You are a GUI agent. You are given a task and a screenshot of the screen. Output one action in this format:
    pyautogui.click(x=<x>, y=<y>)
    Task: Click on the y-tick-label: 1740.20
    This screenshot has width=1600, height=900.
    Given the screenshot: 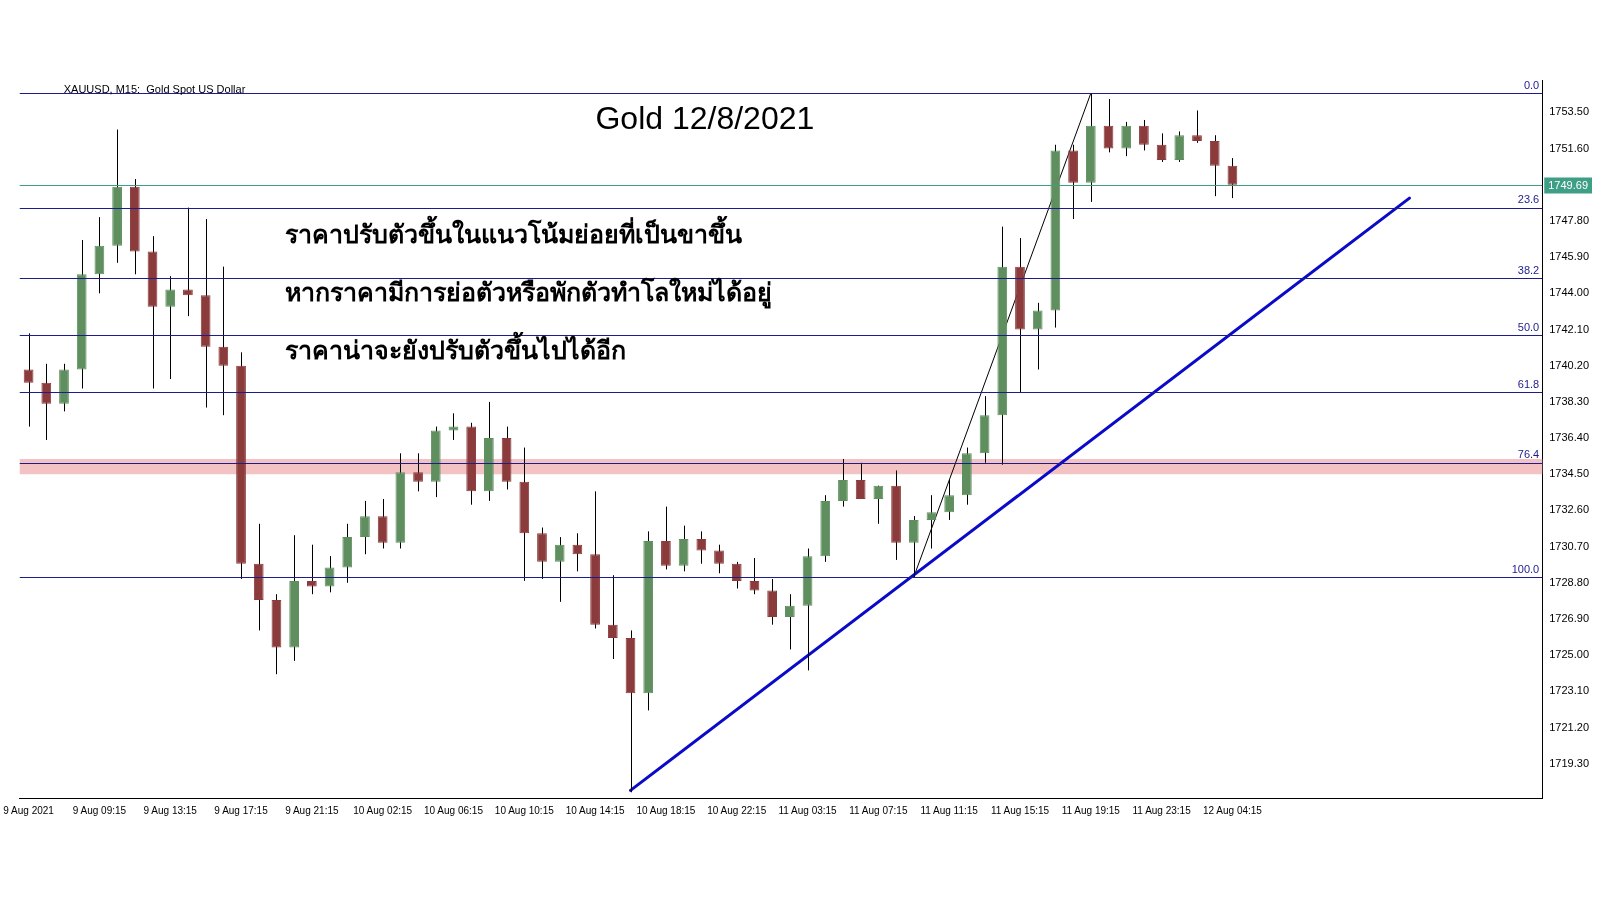 What is the action you would take?
    pyautogui.click(x=1569, y=364)
    